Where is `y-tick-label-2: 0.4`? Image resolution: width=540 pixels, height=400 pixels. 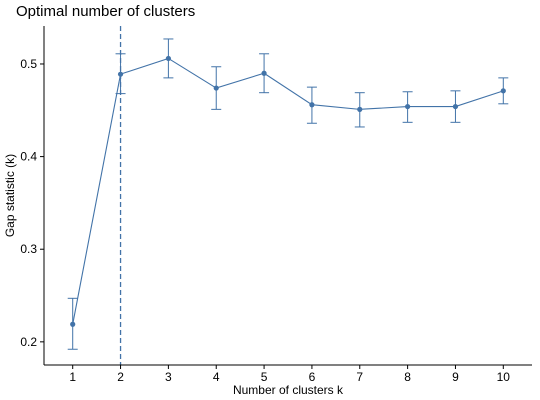
y-tick-label-2: 0.4 is located at coordinates (28, 157).